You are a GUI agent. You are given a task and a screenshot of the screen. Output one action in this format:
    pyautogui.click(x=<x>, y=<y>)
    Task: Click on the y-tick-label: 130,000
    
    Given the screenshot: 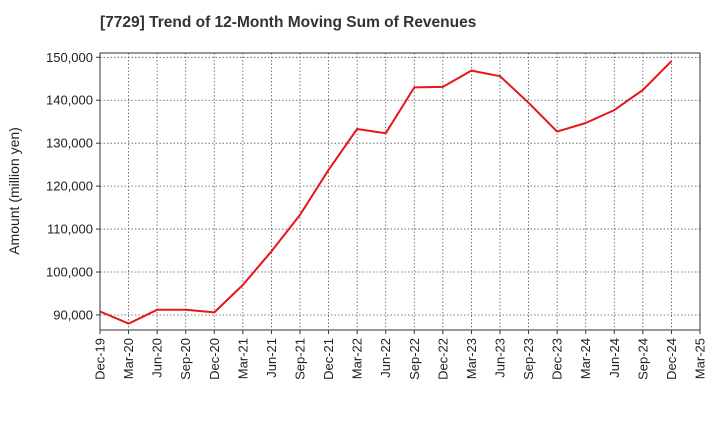 What is the action you would take?
    pyautogui.click(x=69, y=143)
    